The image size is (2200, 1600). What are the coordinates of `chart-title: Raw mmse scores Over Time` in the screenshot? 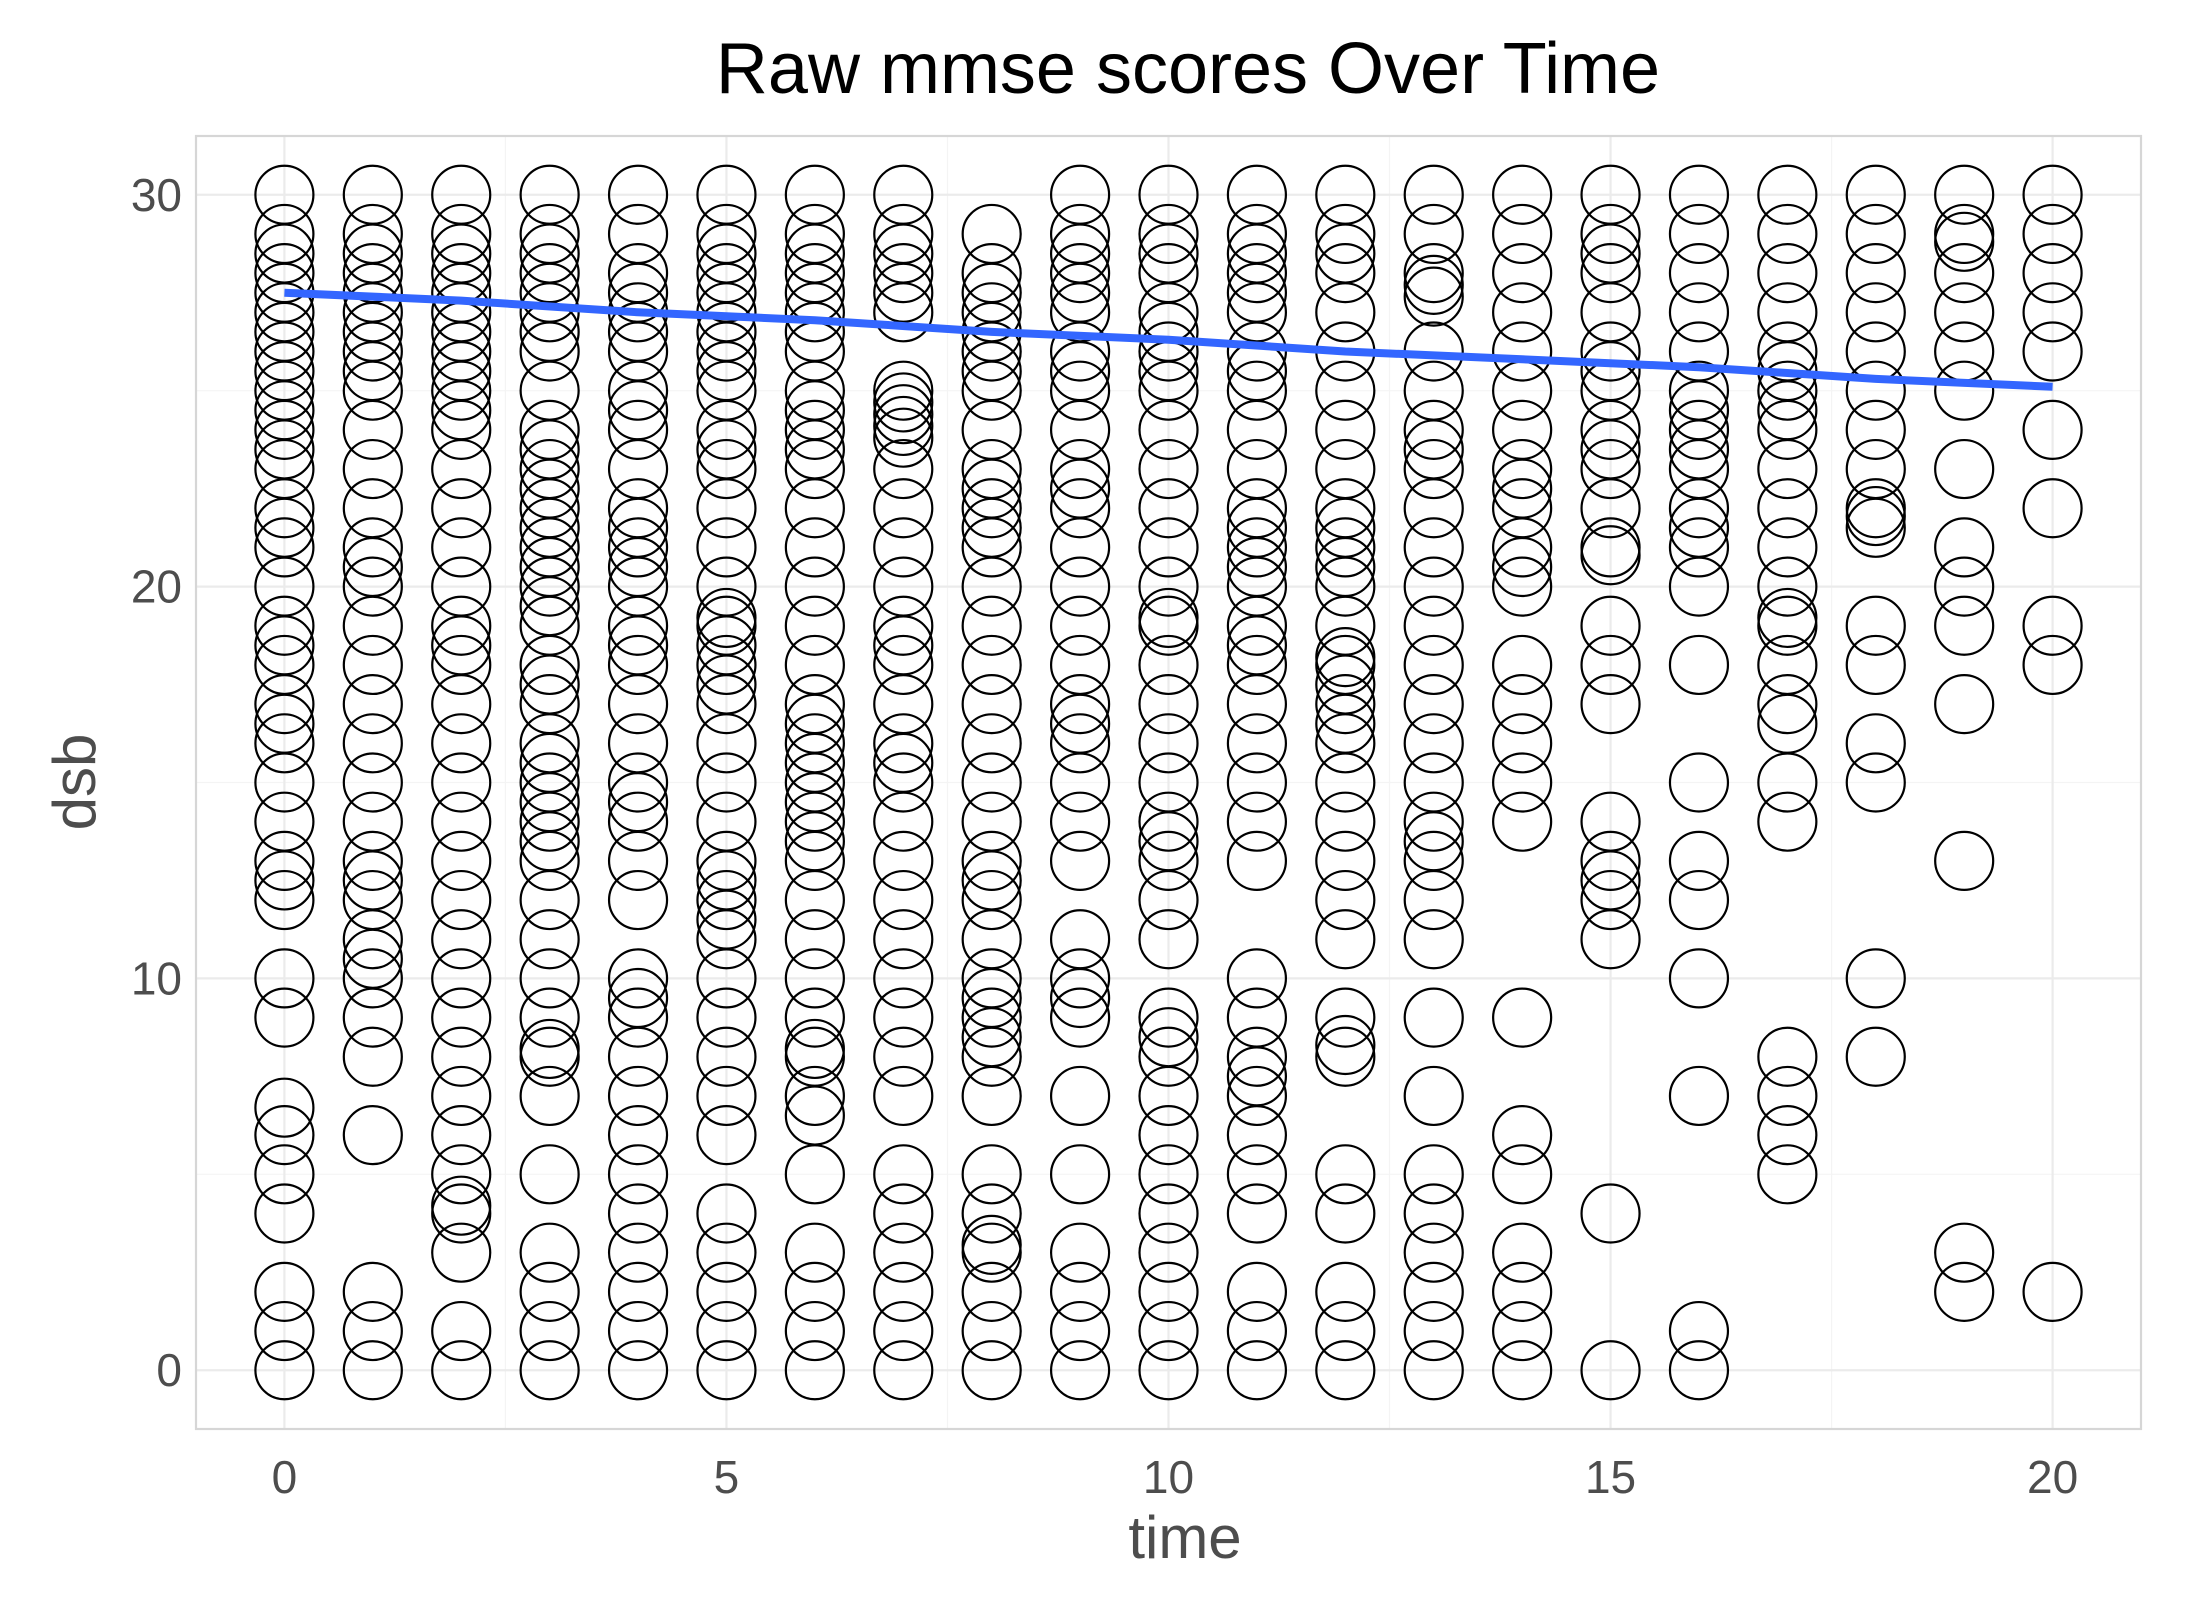 It's located at (1188, 69).